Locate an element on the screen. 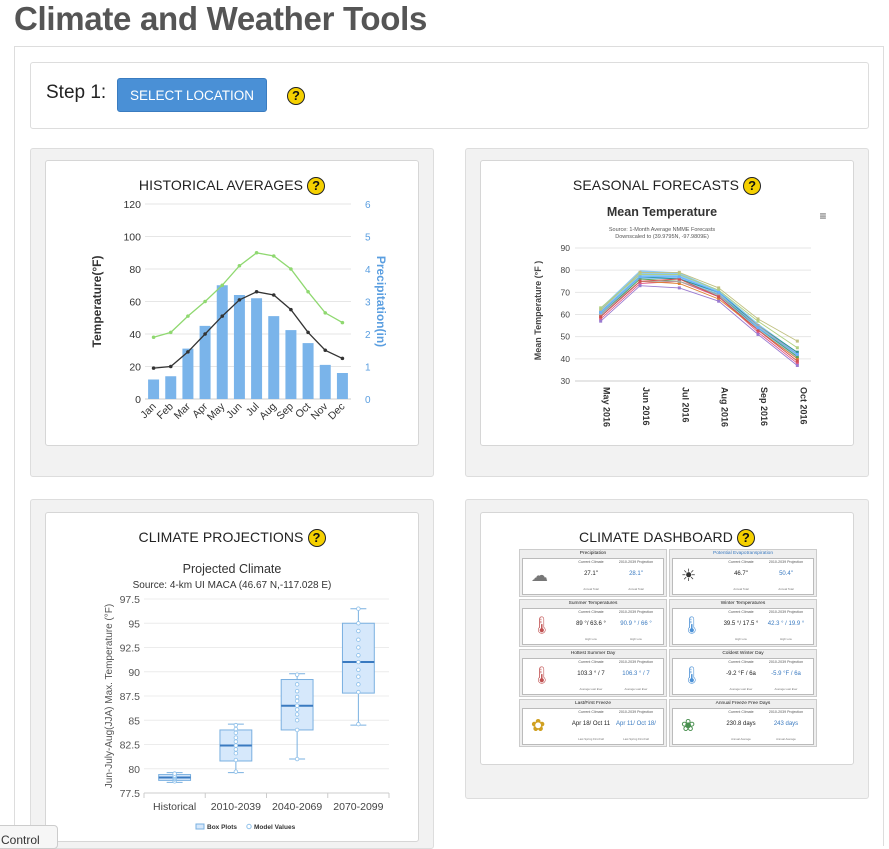  y-tick-label: 0 is located at coordinates (138, 400).